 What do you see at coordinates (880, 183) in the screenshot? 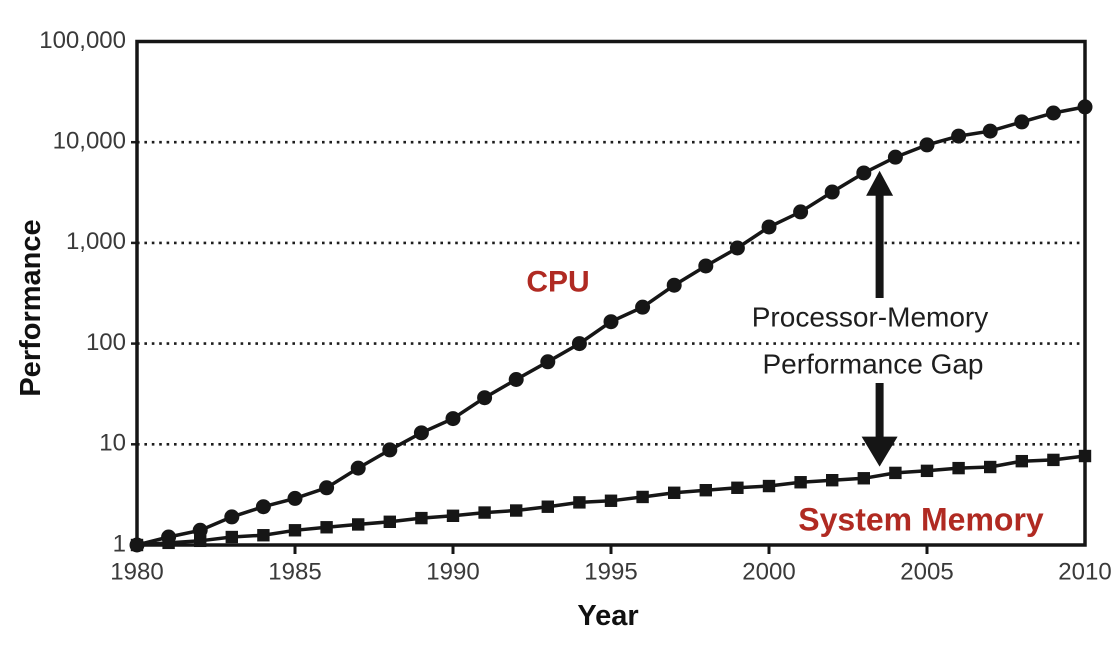
I see `gap-arrow-up-head` at bounding box center [880, 183].